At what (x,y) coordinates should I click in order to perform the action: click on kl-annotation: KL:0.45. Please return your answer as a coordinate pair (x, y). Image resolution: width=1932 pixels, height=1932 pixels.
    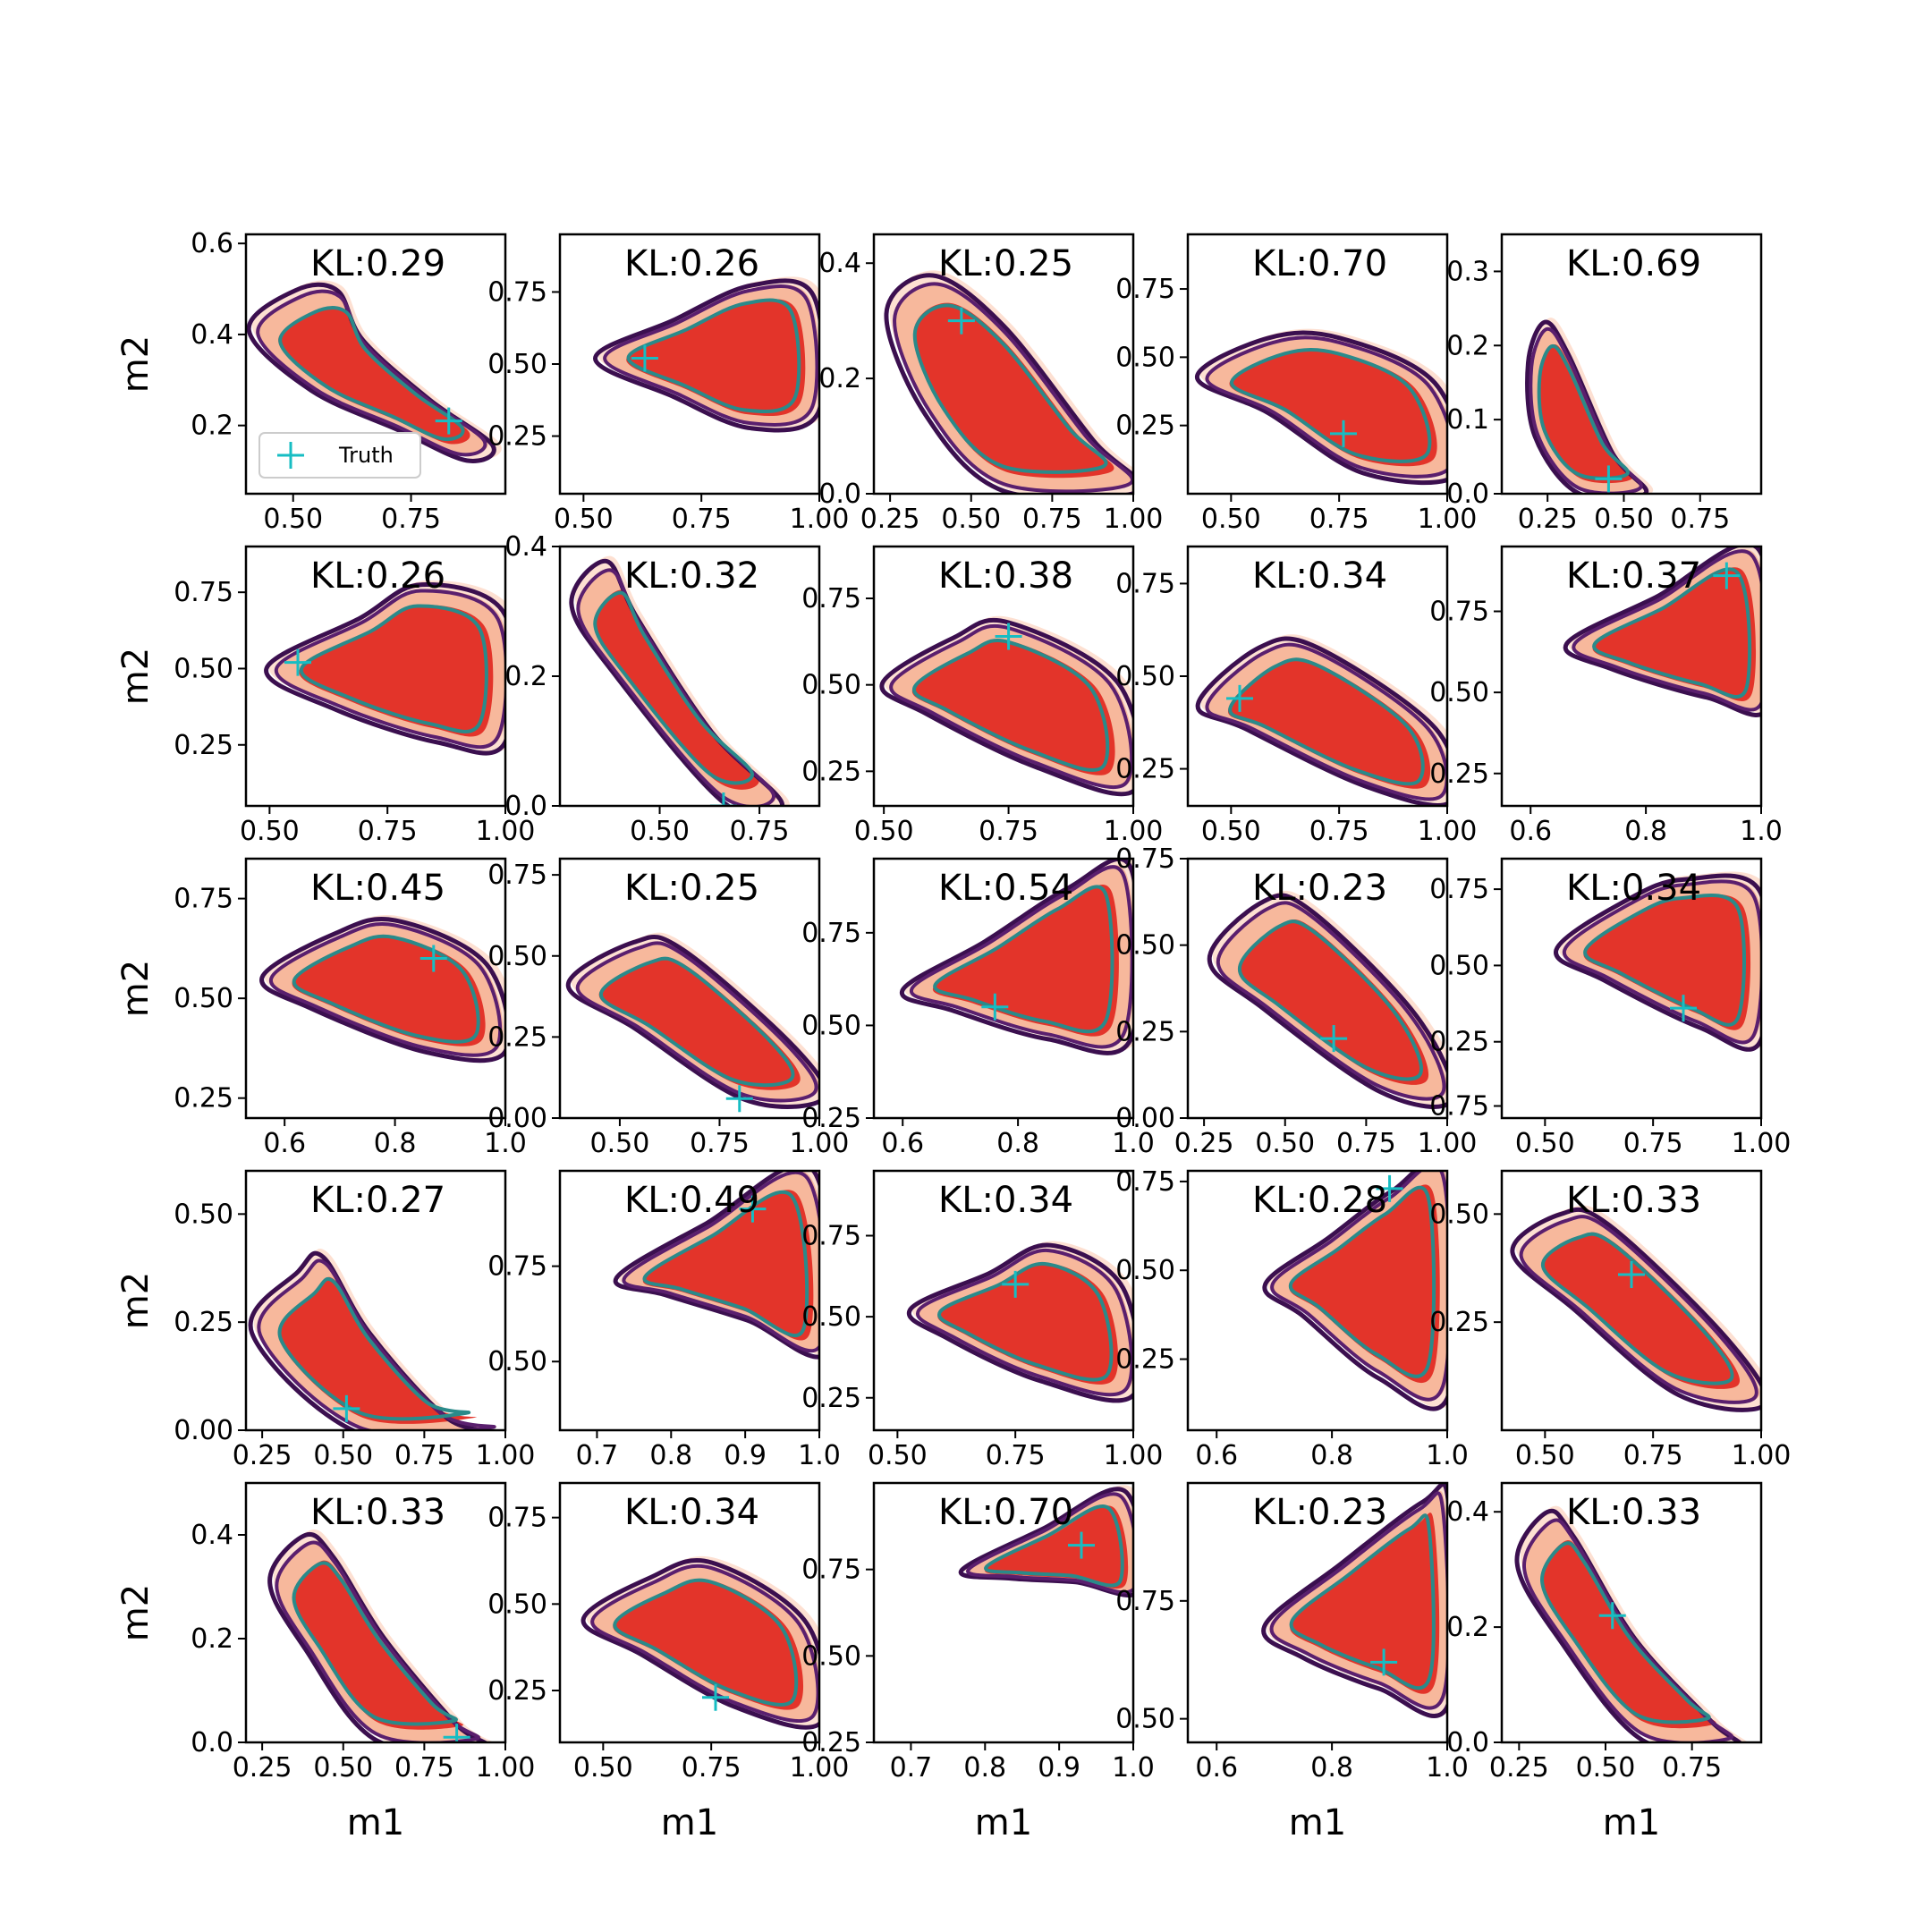
    Looking at the image, I should click on (377, 888).